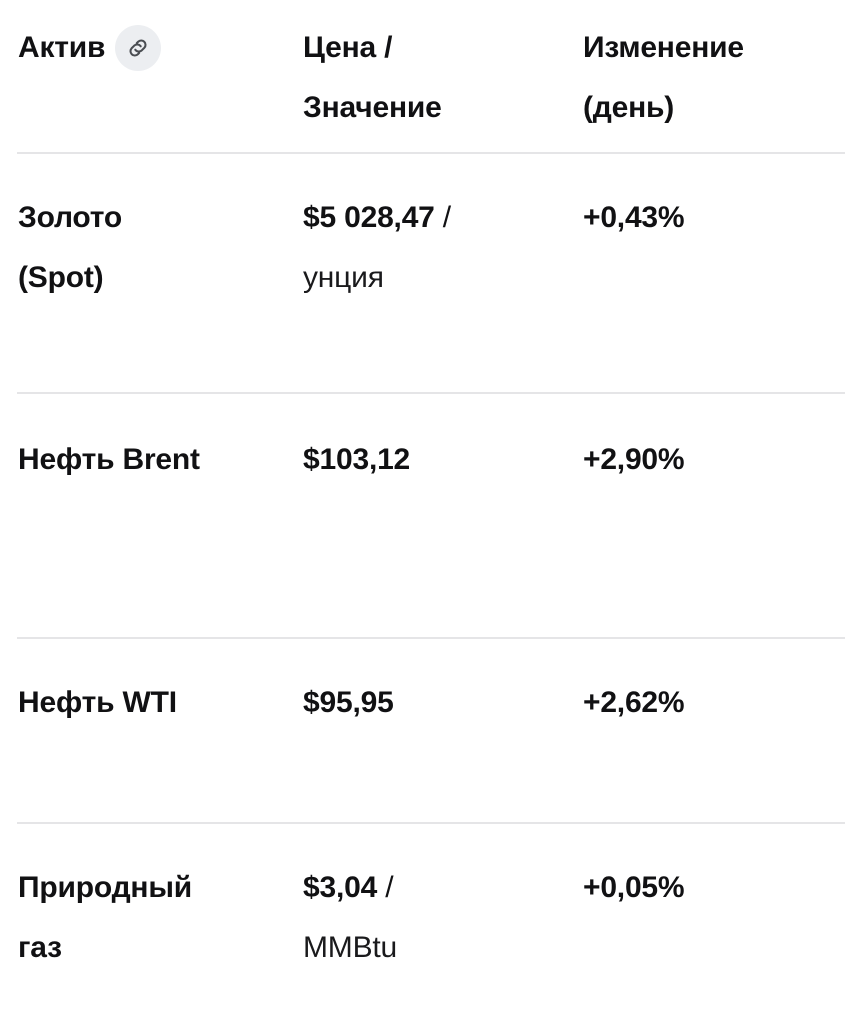 This screenshot has height=1024, width=854. What do you see at coordinates (340, 887) in the screenshot?
I see `asset-price-value: $3,04` at bounding box center [340, 887].